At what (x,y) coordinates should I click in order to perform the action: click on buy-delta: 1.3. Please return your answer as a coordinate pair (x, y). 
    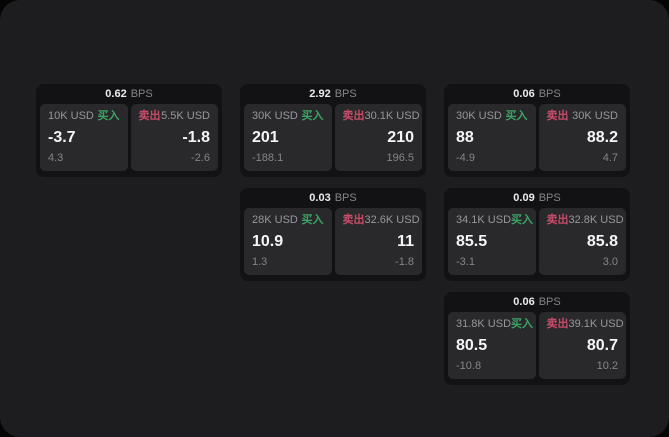
    Looking at the image, I should click on (260, 262).